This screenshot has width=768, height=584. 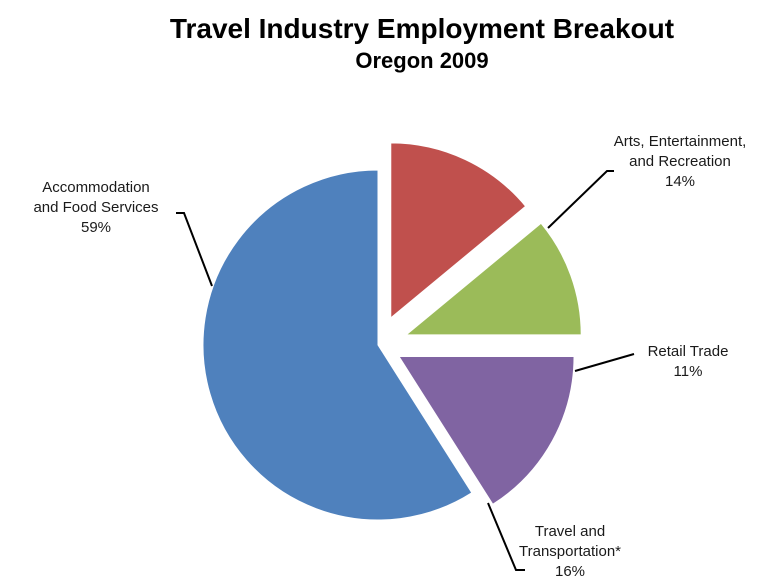 What do you see at coordinates (570, 531) in the screenshot?
I see `slice-category-label: Travel and` at bounding box center [570, 531].